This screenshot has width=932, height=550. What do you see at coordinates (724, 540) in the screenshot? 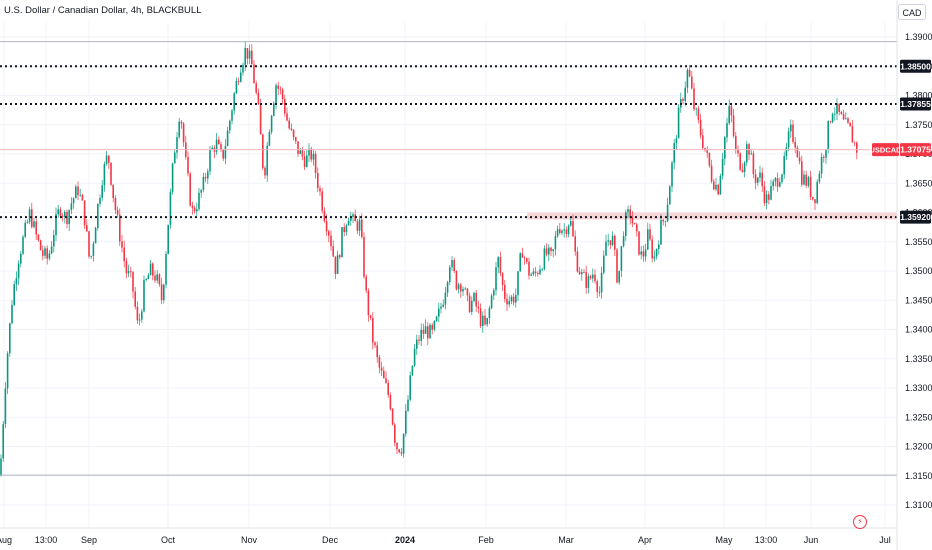
I see `x-tick-label: May` at bounding box center [724, 540].